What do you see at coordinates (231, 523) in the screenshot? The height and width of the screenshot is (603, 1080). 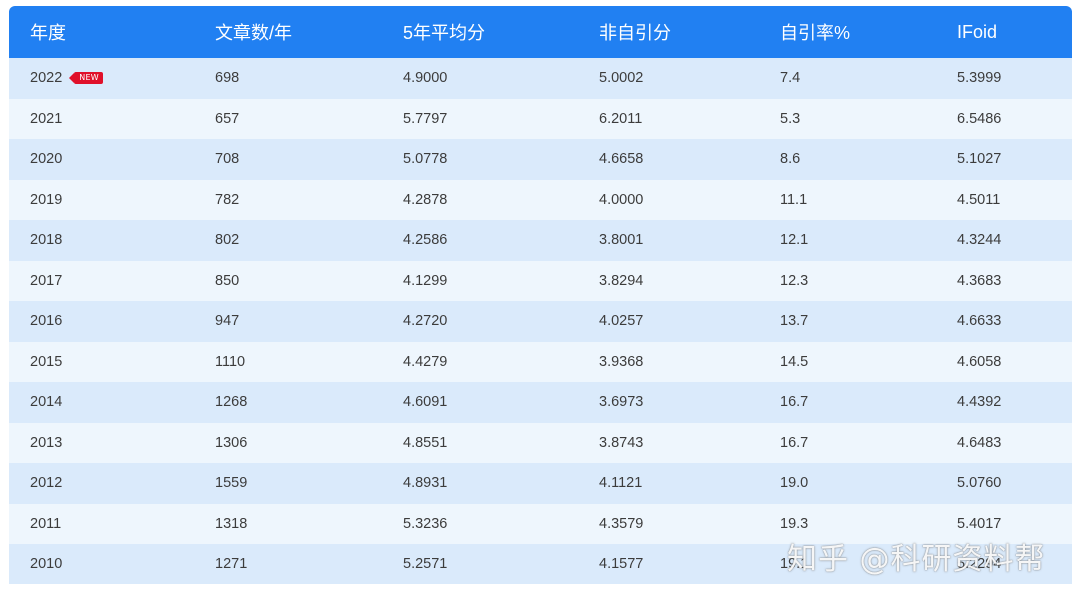 I see `articles-cell: 1318` at bounding box center [231, 523].